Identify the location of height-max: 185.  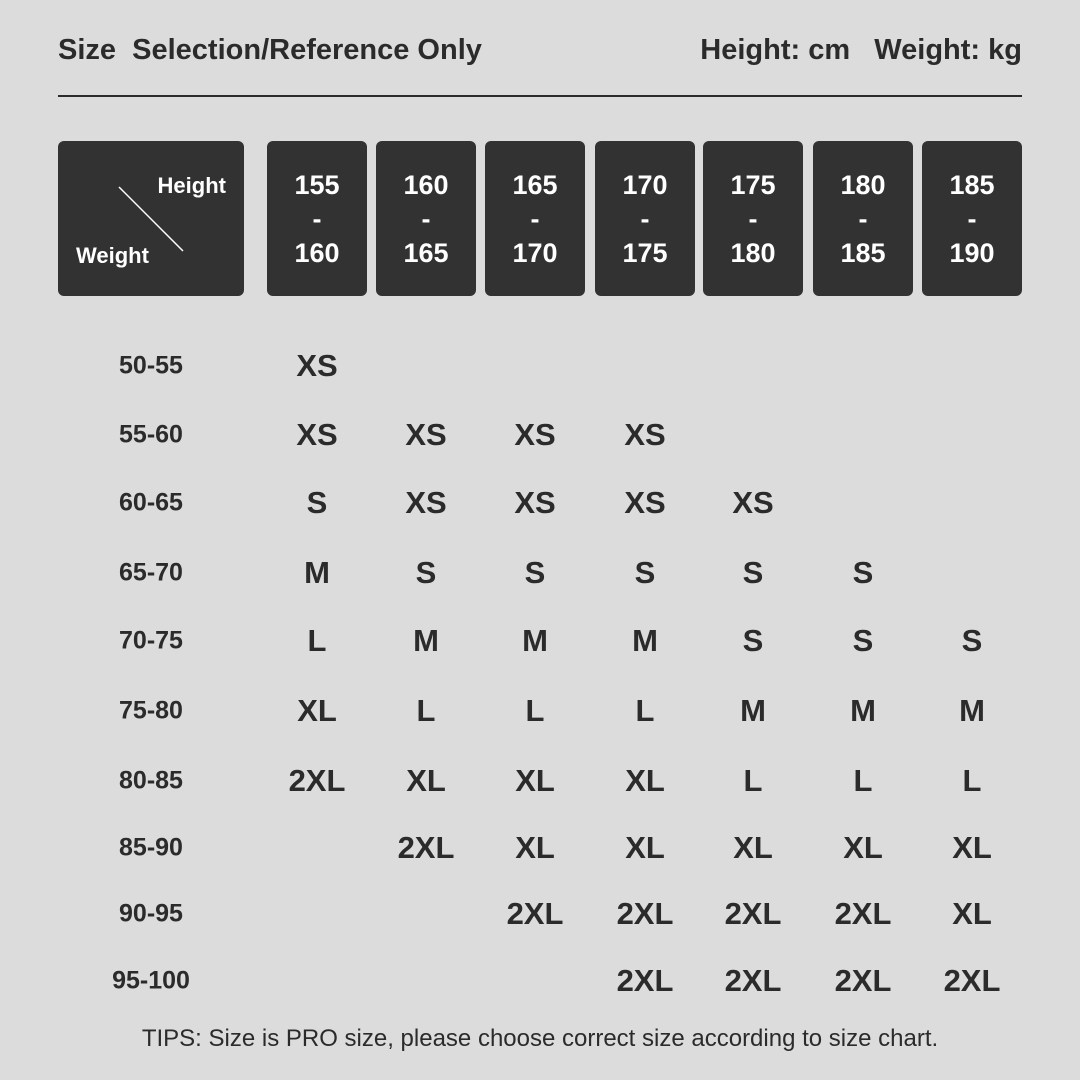
(863, 252).